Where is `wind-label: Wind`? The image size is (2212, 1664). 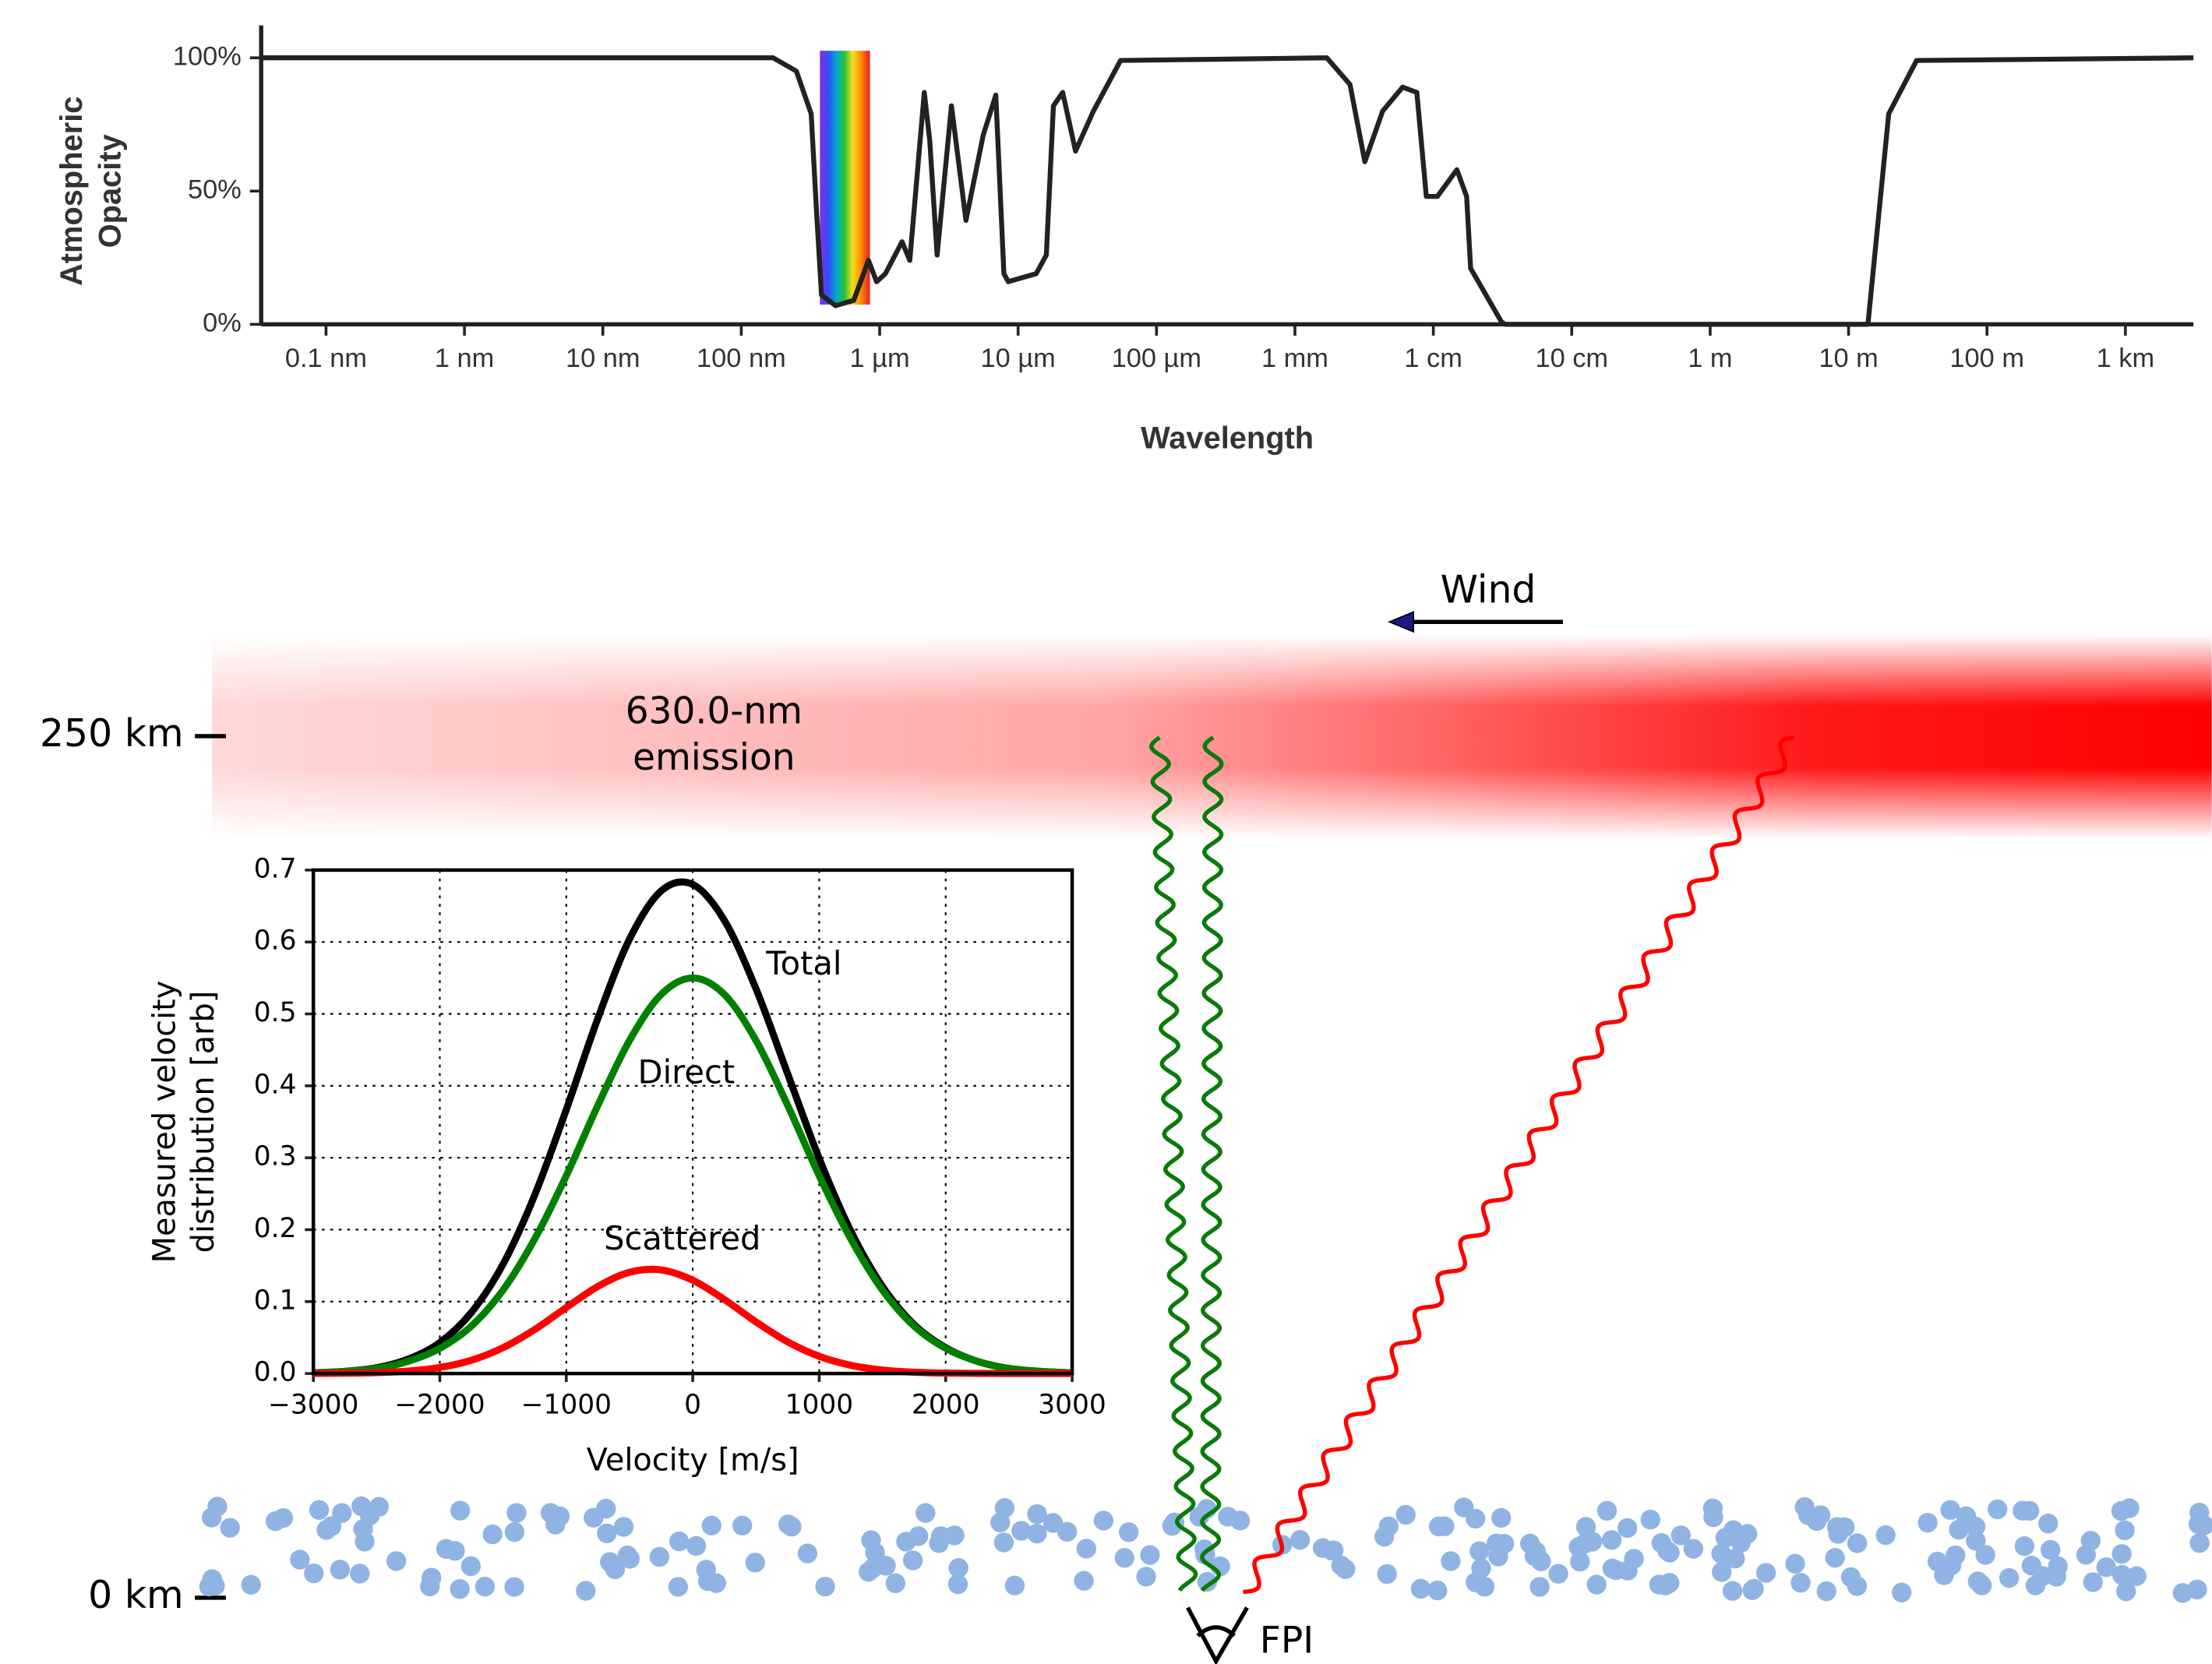
wind-label: Wind is located at coordinates (1488, 590).